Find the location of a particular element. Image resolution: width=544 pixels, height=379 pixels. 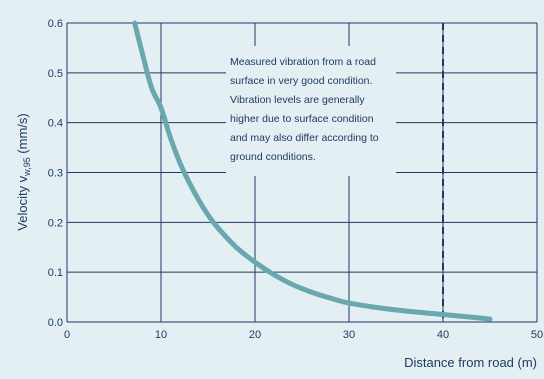

y-tick-label: 0.2 is located at coordinates (55, 223).